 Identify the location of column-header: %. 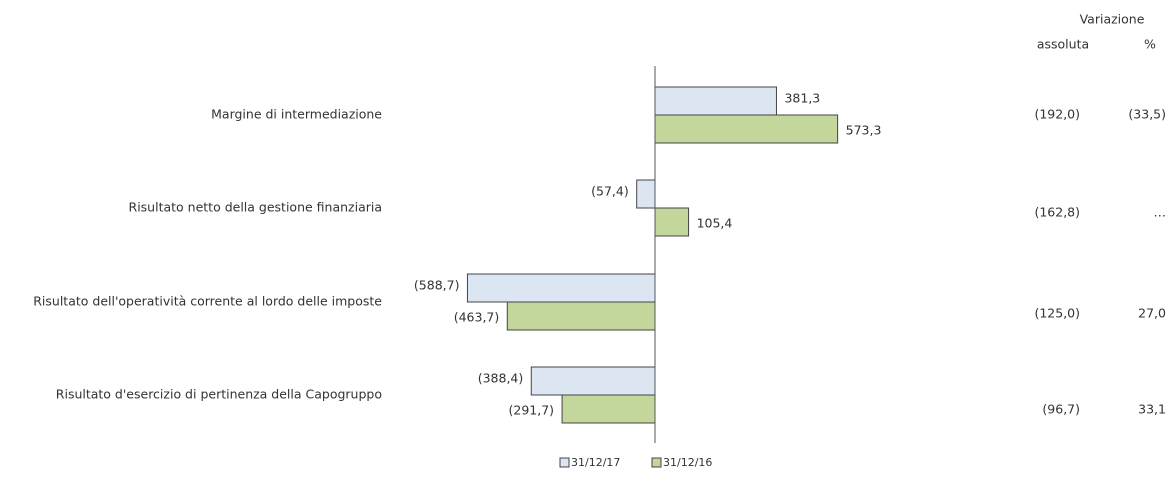
(1150, 44).